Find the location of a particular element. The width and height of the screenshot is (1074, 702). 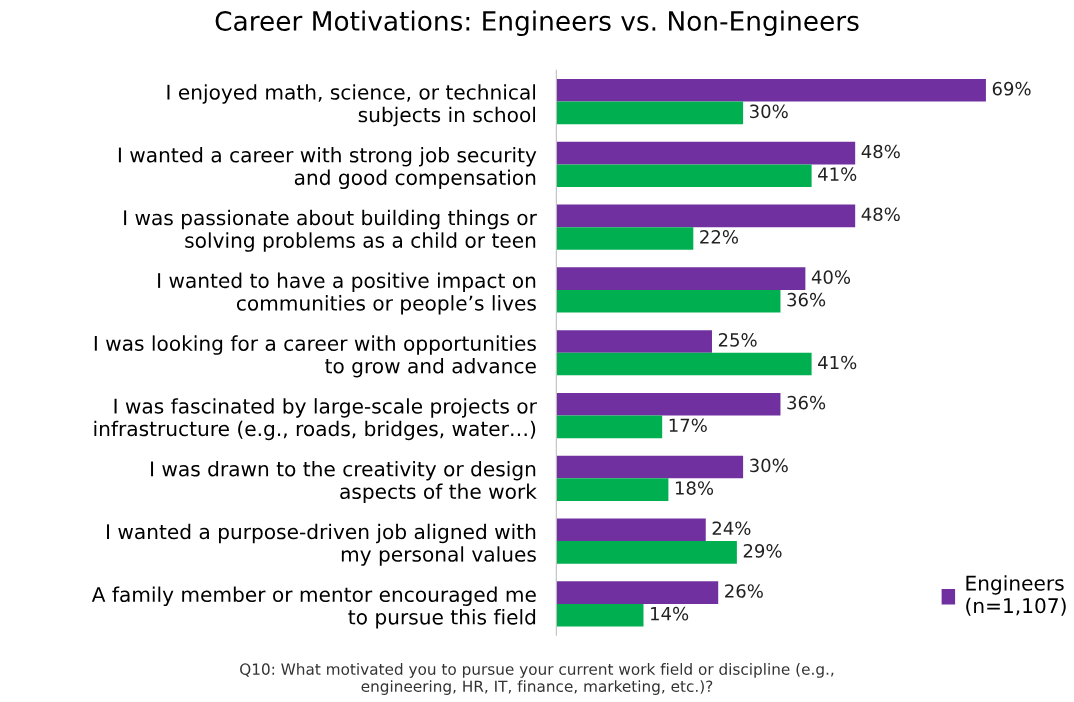

data-label: 14% is located at coordinates (670, 613).